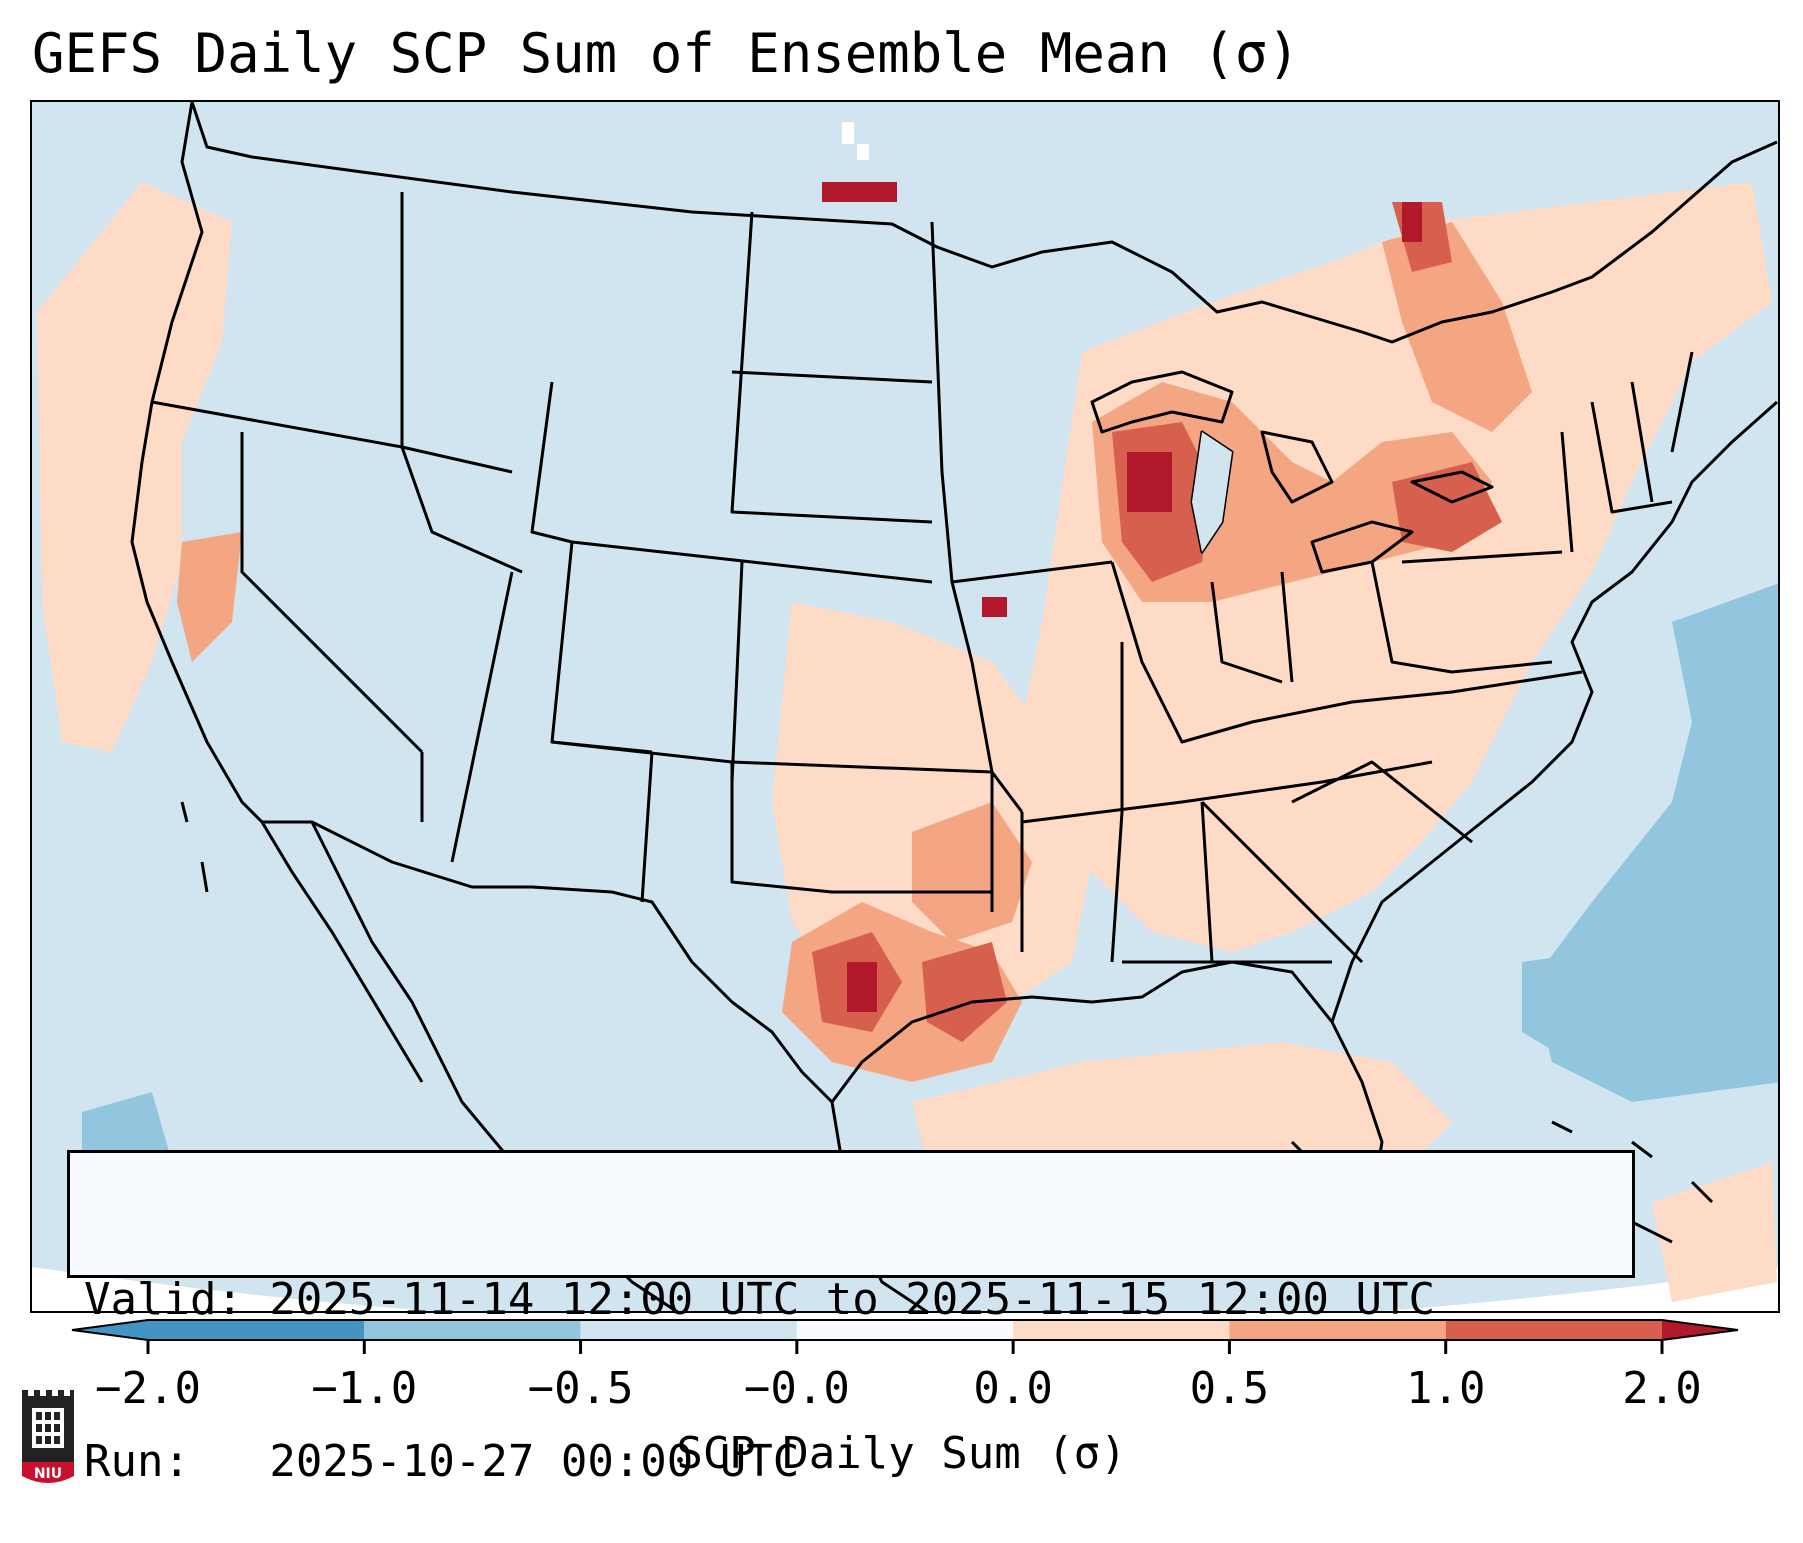 The width and height of the screenshot is (1803, 1543). I want to click on colorbar-tick-label: 0.5, so click(1229, 1388).